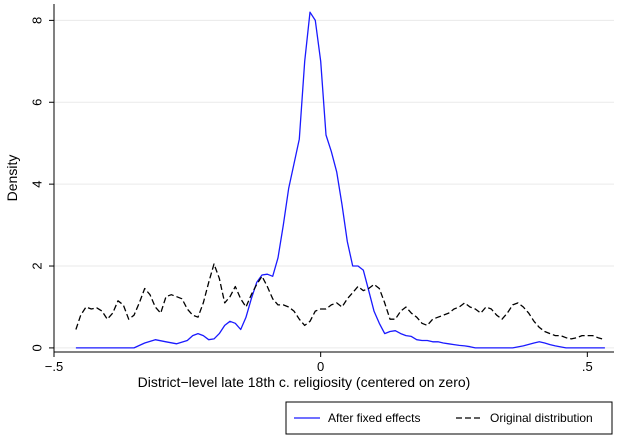  What do you see at coordinates (36, 265) in the screenshot?
I see `y-tick-label: 2` at bounding box center [36, 265].